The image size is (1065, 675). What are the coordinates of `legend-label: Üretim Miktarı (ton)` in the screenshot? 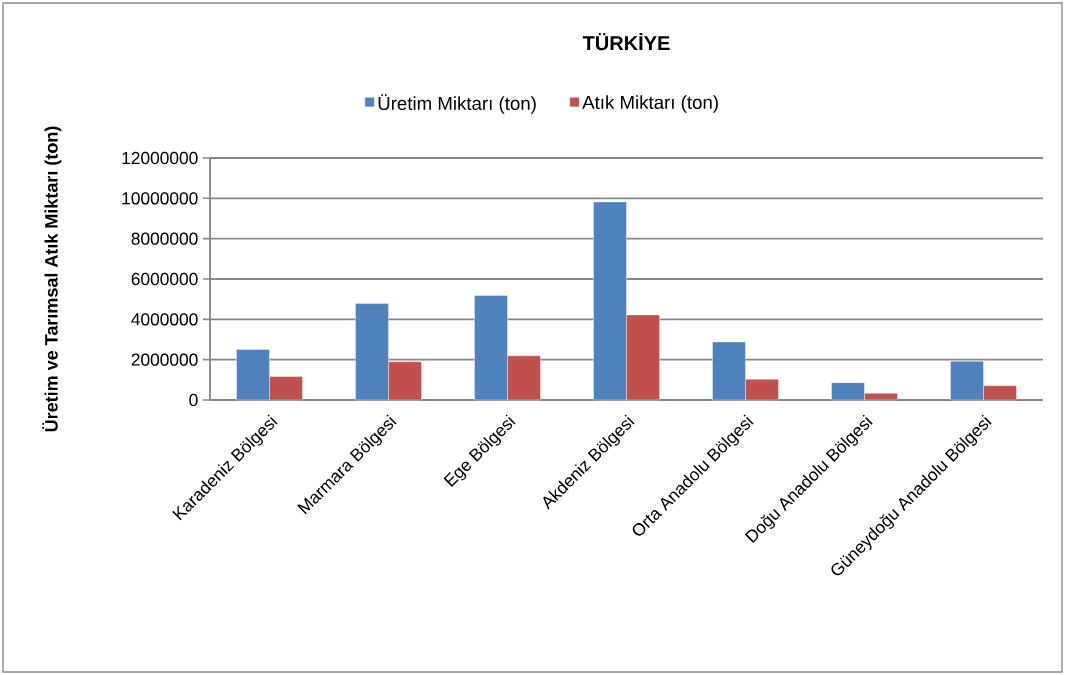 It's located at (457, 104).